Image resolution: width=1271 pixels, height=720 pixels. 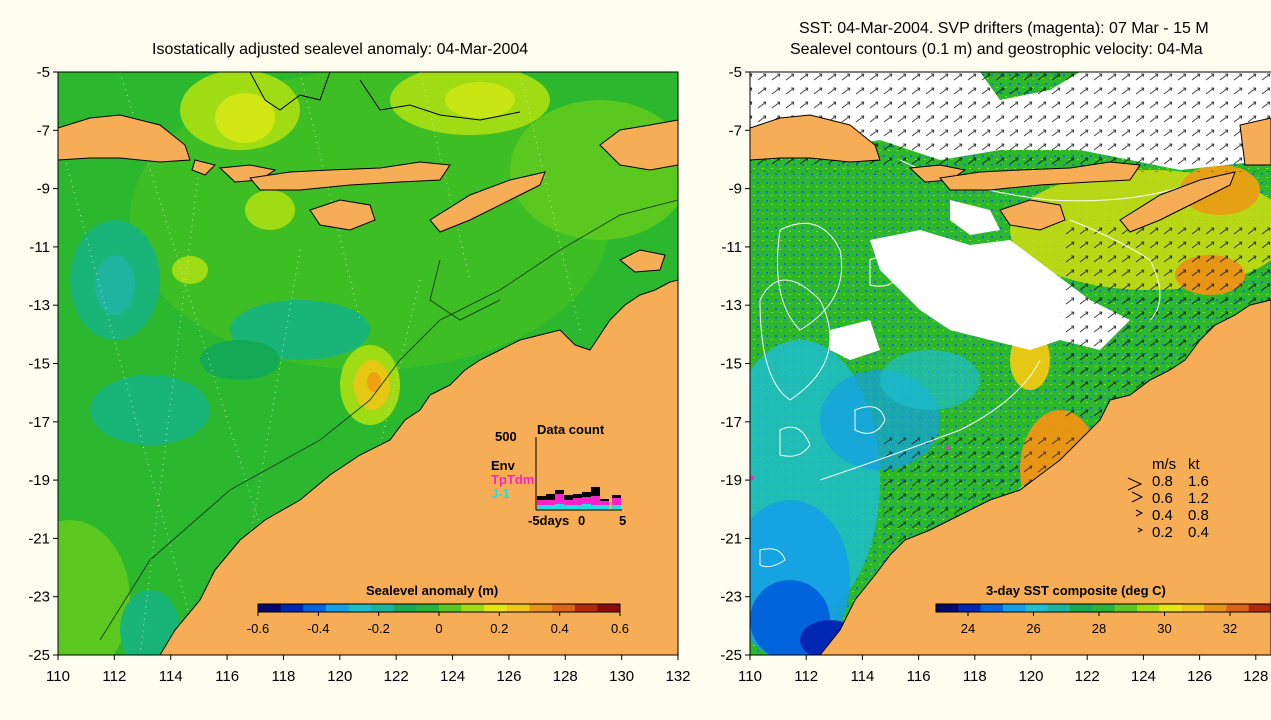 What do you see at coordinates (1033, 628) in the screenshot?
I see `right-colorbar-tick-label: 26` at bounding box center [1033, 628].